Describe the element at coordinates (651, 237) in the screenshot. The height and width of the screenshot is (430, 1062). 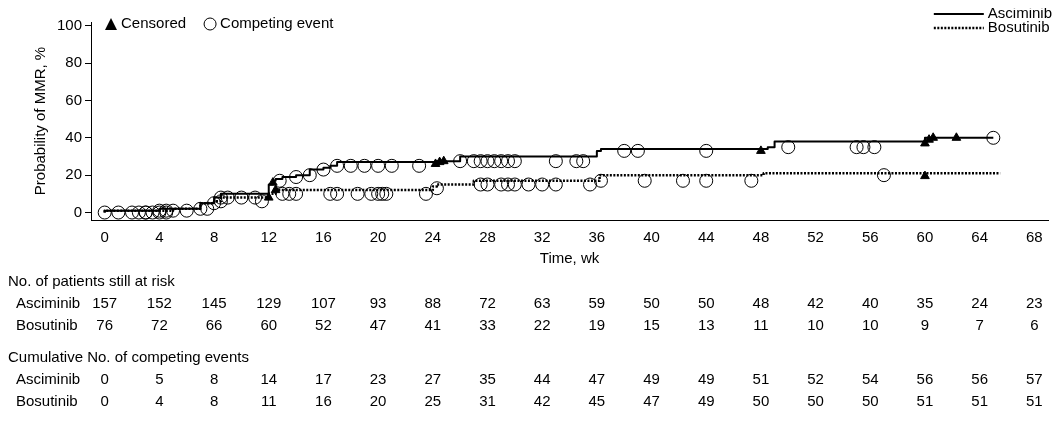
I see `x-tick-label: 40` at that location.